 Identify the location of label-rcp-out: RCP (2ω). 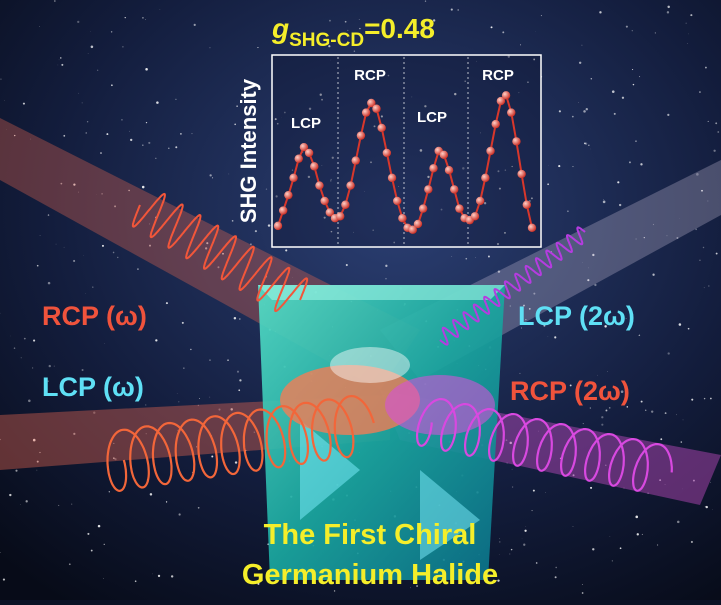
(570, 391).